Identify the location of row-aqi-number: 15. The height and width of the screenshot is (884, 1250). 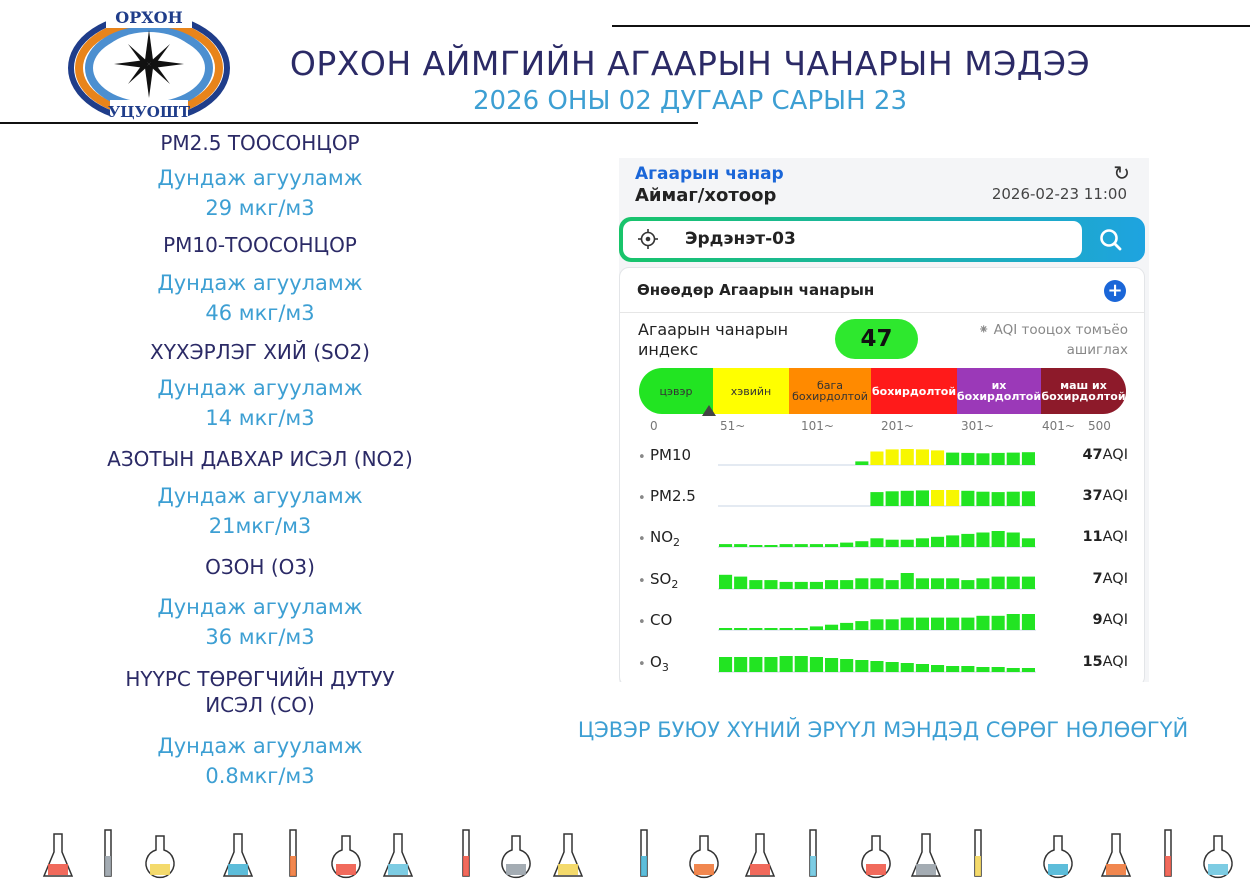
(1092, 662).